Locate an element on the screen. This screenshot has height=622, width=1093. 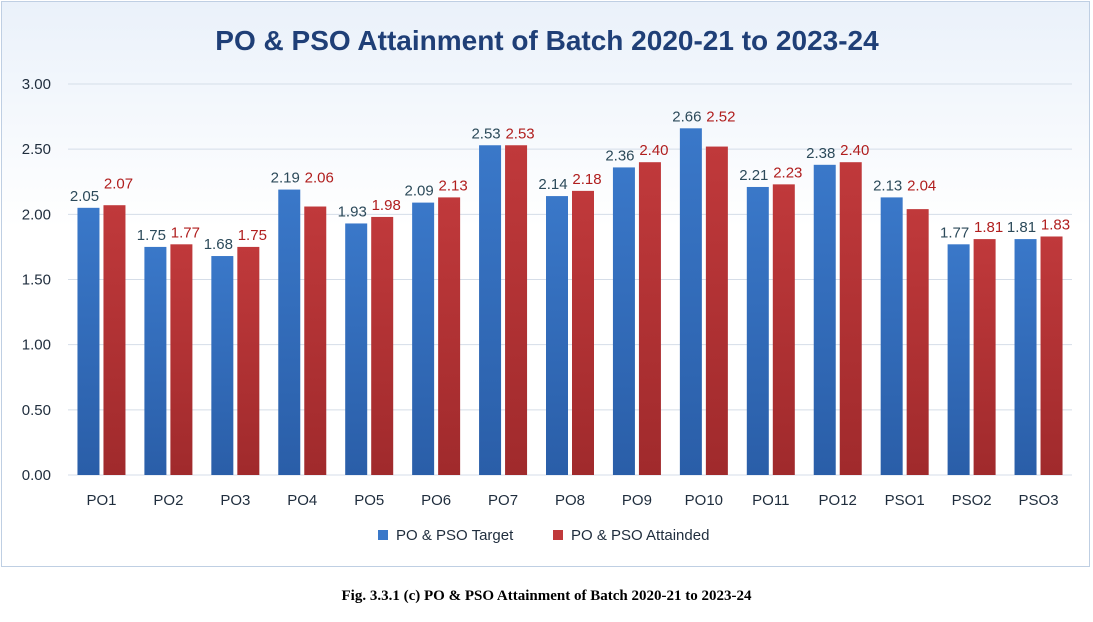
bar-attained-po9 is located at coordinates (649, 318).